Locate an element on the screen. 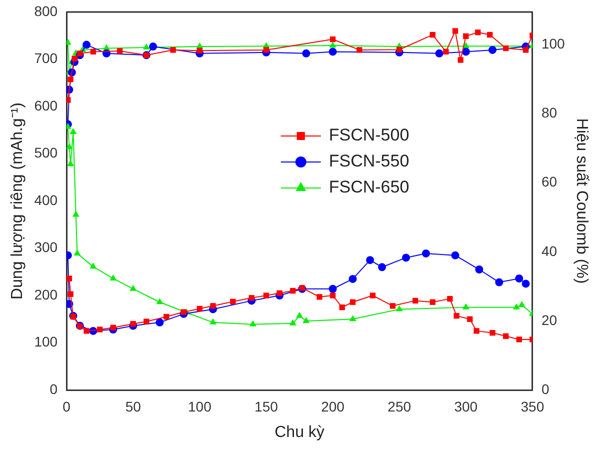  y2-tick-label: 60 is located at coordinates (549, 182).